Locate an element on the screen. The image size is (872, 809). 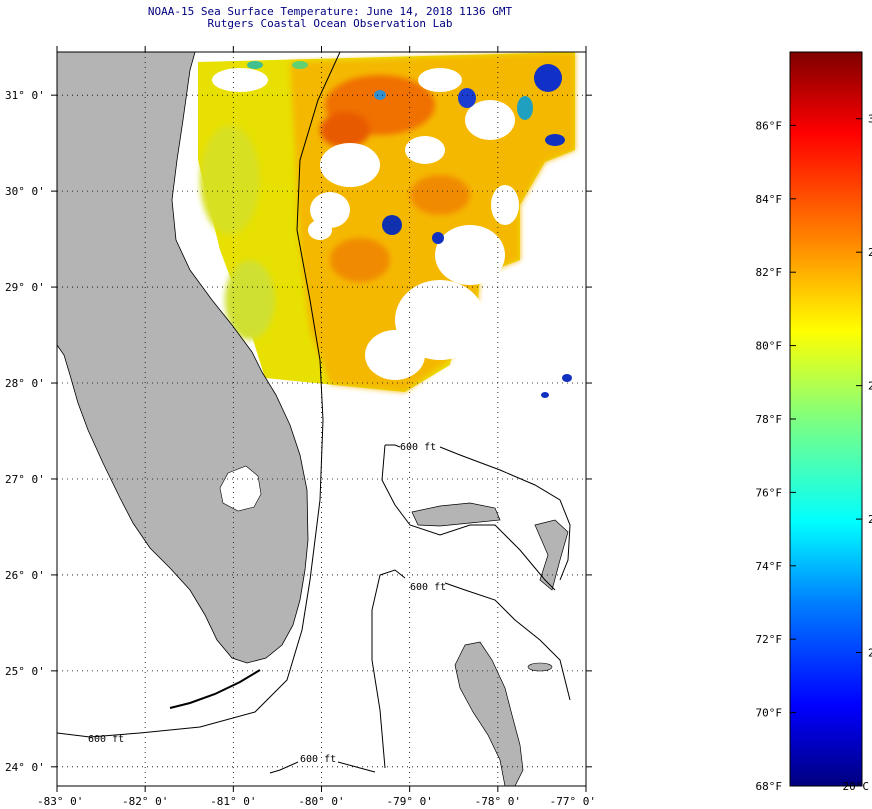
lon-tick-label: -83° 0' is located at coordinates (60, 801).